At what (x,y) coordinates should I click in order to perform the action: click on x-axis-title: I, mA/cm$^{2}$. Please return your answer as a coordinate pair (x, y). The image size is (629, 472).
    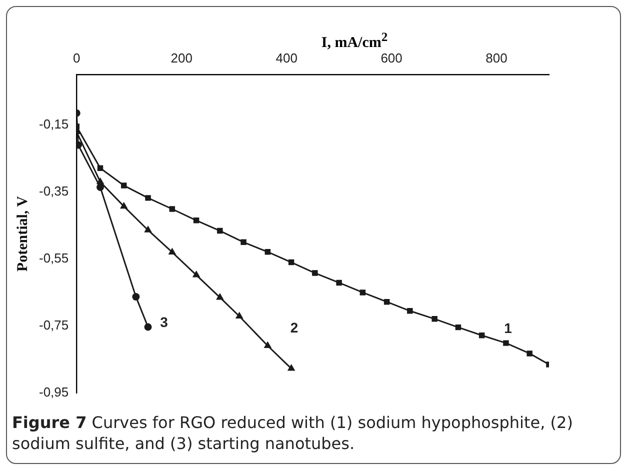
    Looking at the image, I should click on (354, 41).